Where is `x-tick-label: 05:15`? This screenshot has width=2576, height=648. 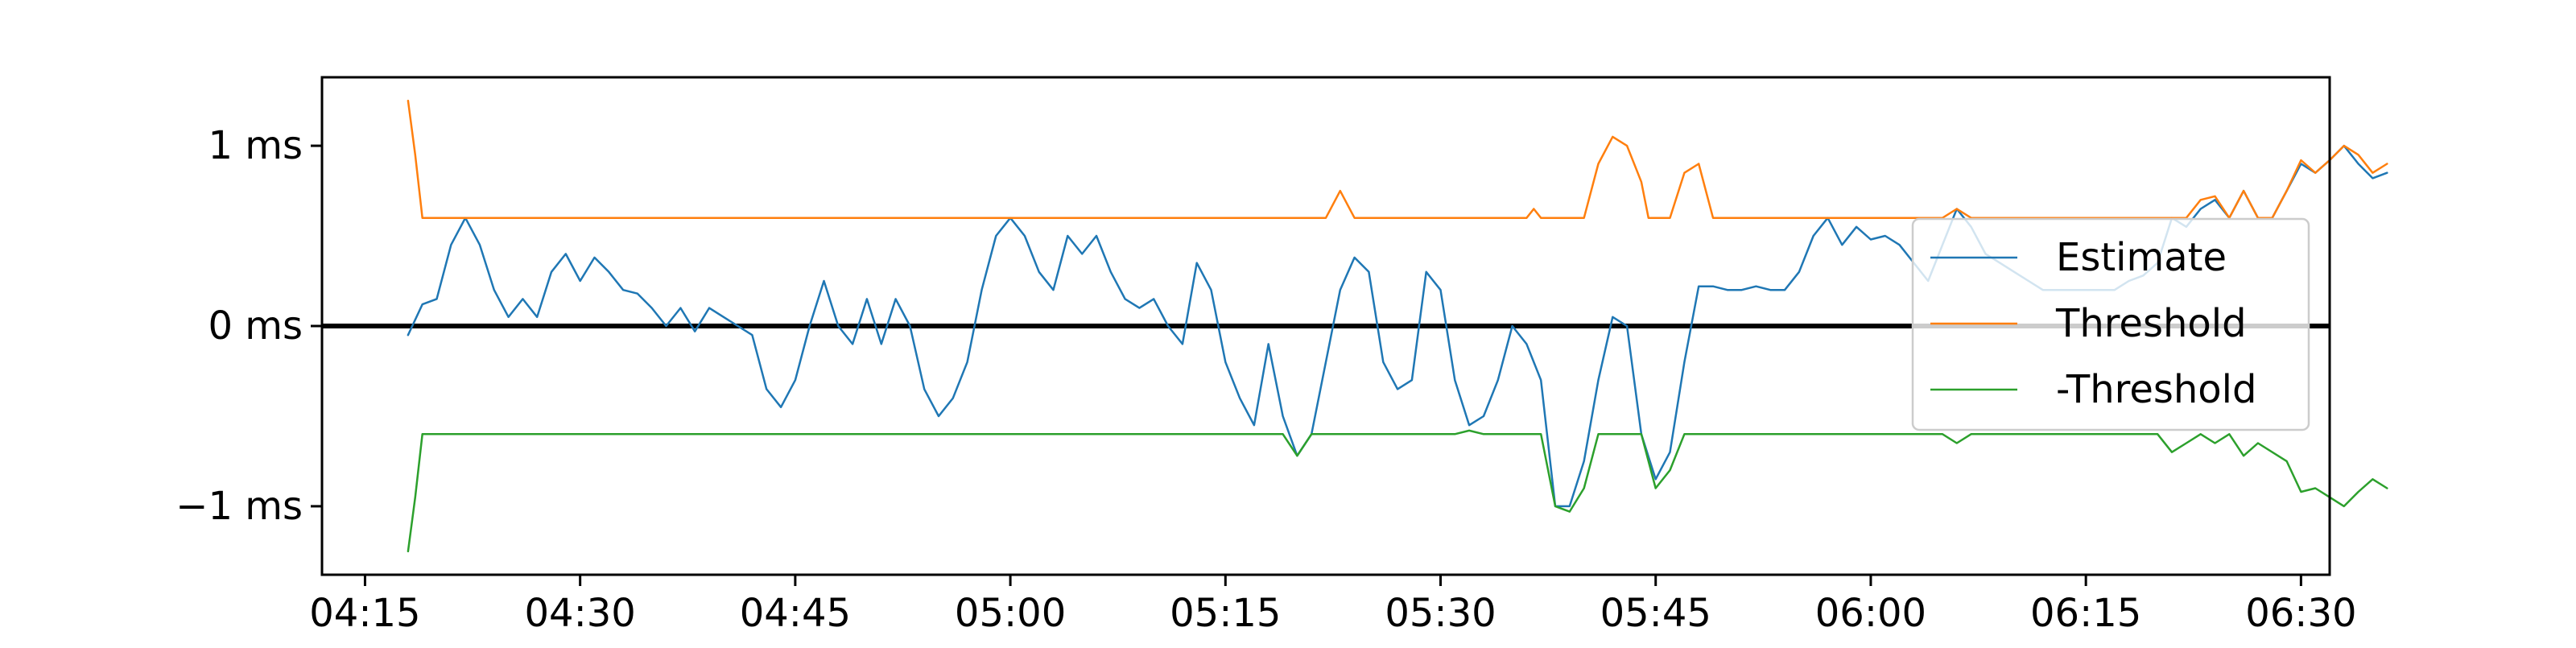
x-tick-label: 05:15 is located at coordinates (1225, 613).